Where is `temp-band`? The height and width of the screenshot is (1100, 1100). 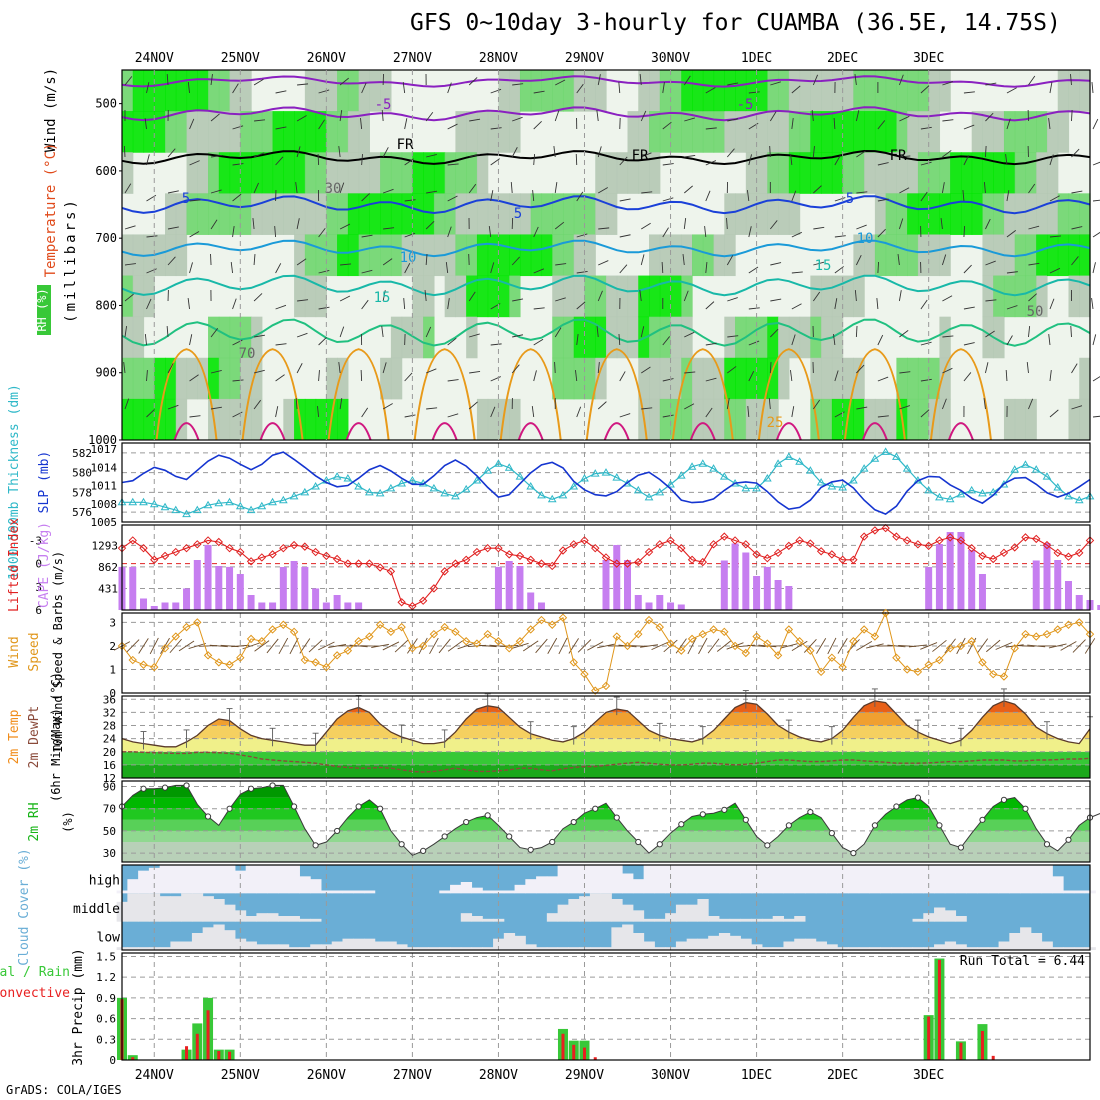 temp-band is located at coordinates (606, 706).